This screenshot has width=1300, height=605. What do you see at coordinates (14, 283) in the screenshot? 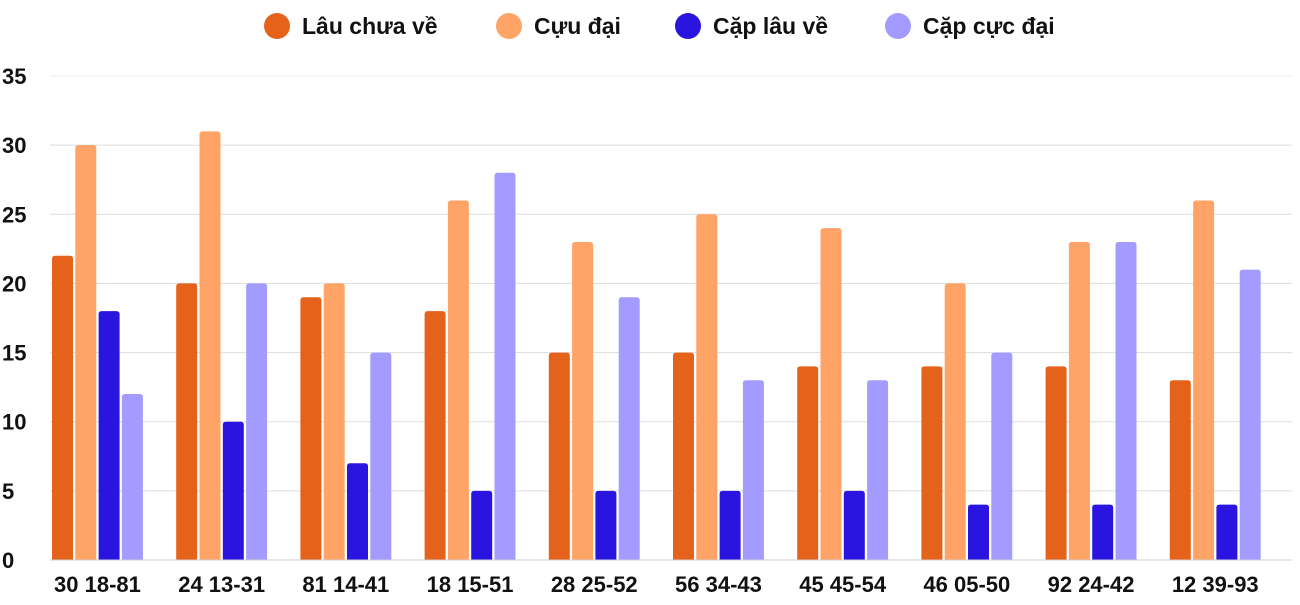
I see `y-tick-label: 20` at bounding box center [14, 283].